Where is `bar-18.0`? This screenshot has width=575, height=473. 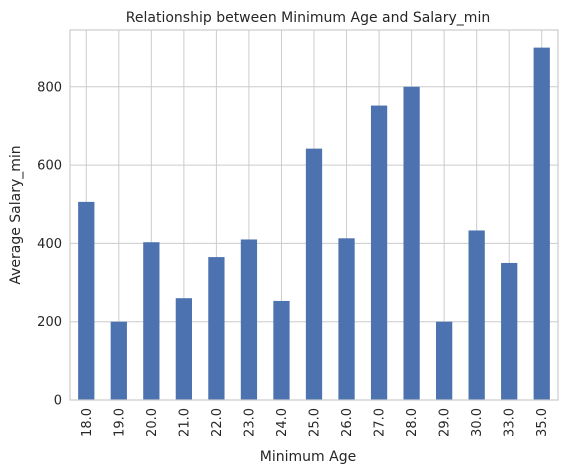
bar-18.0 is located at coordinates (86, 300).